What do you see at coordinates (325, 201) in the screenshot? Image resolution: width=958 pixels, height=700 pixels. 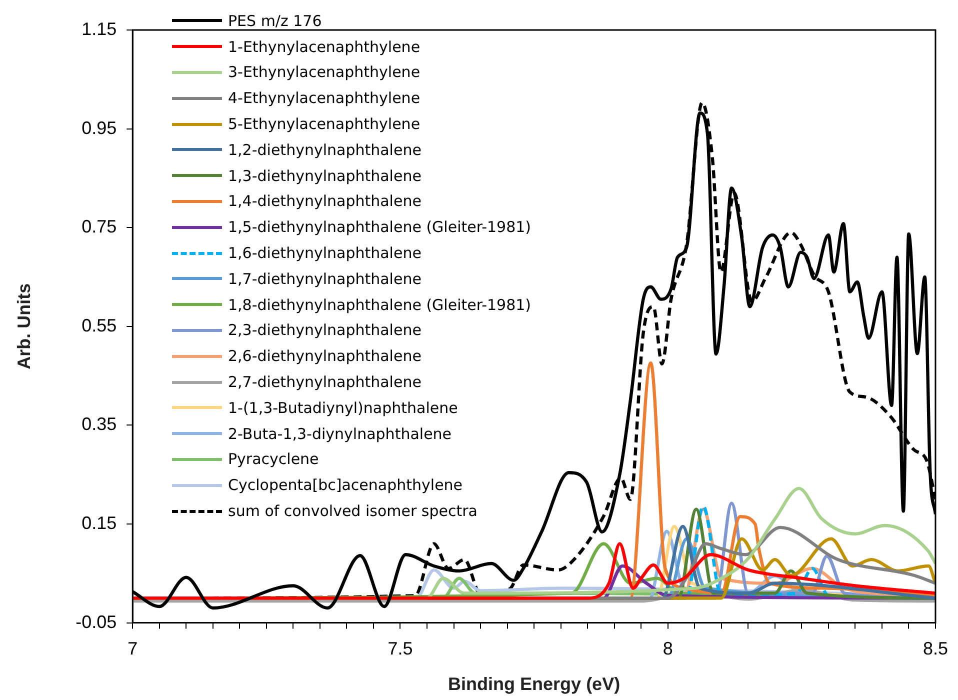 I see `legend-label: 1,4-diethynylnaphthalene` at bounding box center [325, 201].